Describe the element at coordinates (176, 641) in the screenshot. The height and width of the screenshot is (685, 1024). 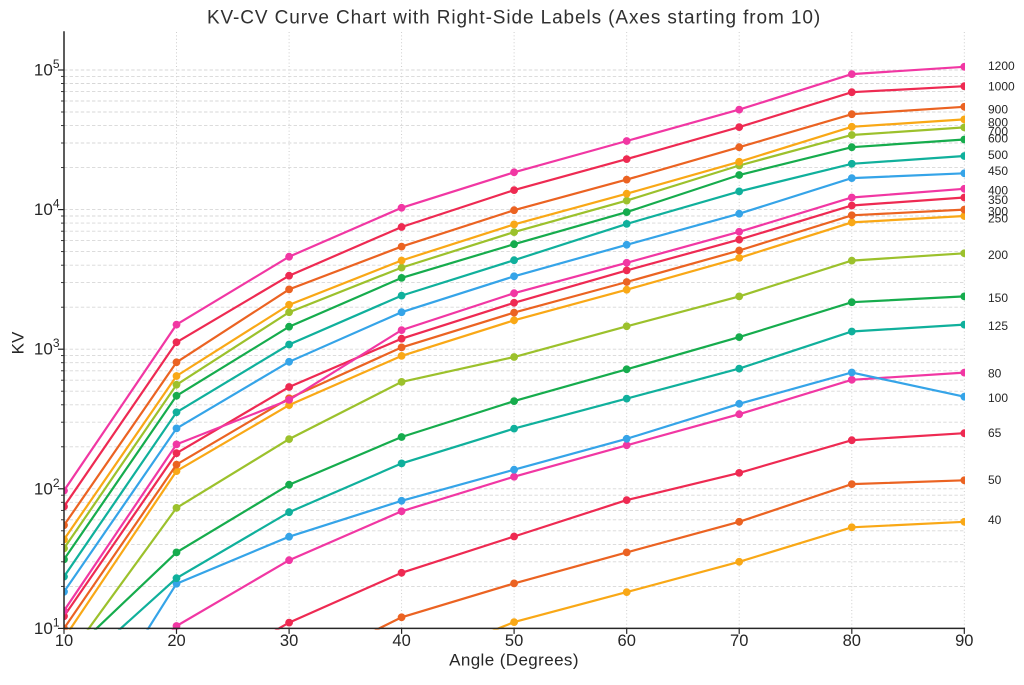
I see `svg-text: 20` at that location.